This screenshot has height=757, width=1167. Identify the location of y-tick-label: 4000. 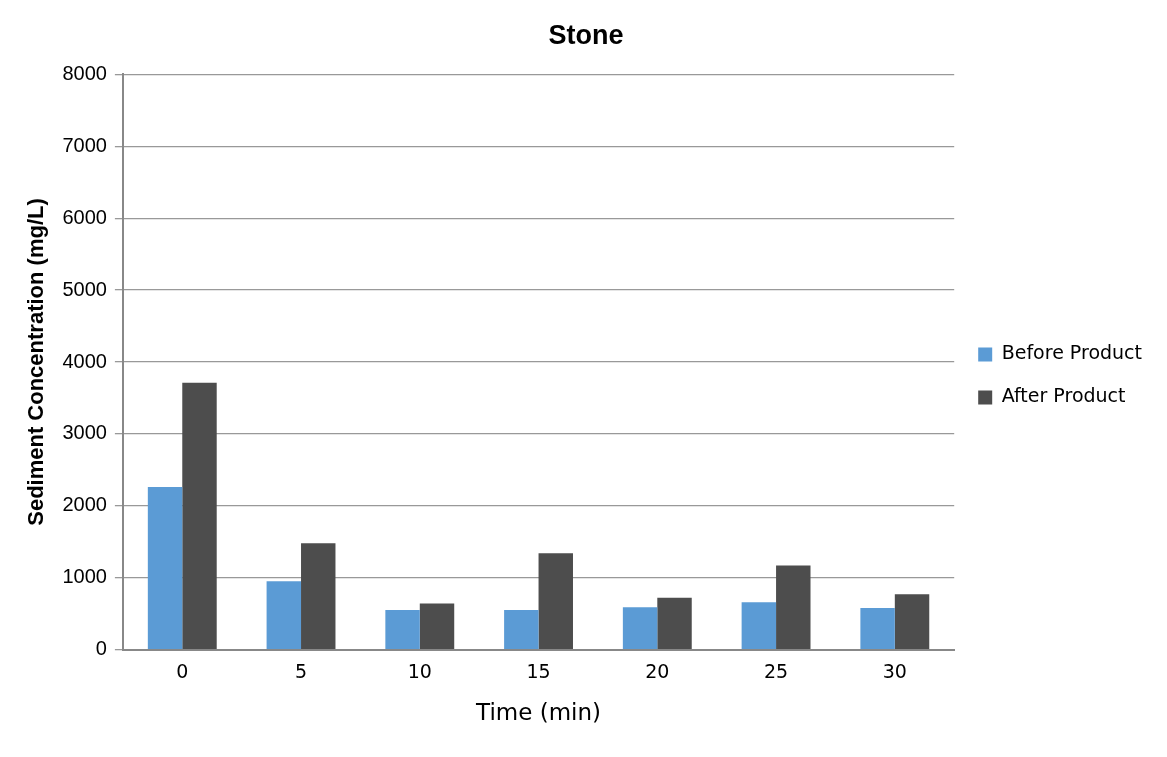
(84, 360).